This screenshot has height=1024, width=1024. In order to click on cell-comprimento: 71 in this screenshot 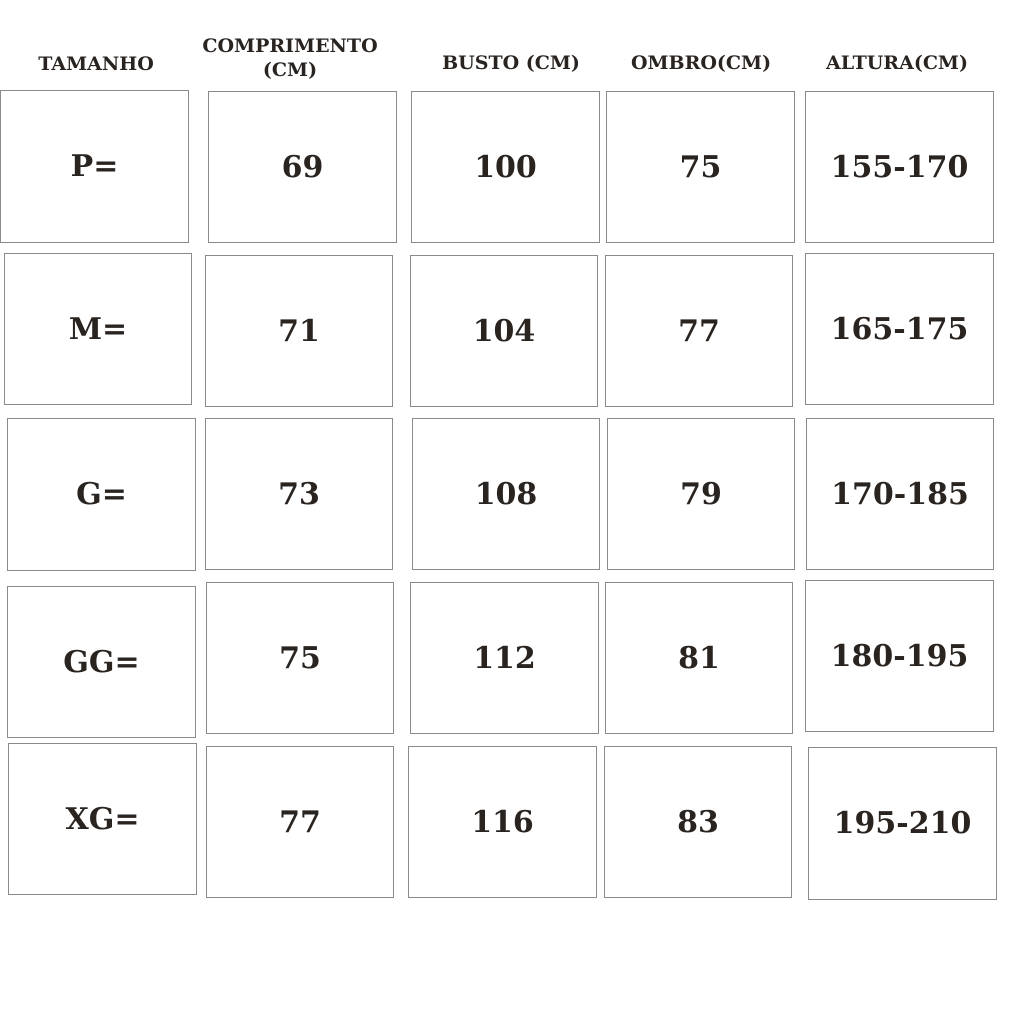, I will do `click(299, 331)`.